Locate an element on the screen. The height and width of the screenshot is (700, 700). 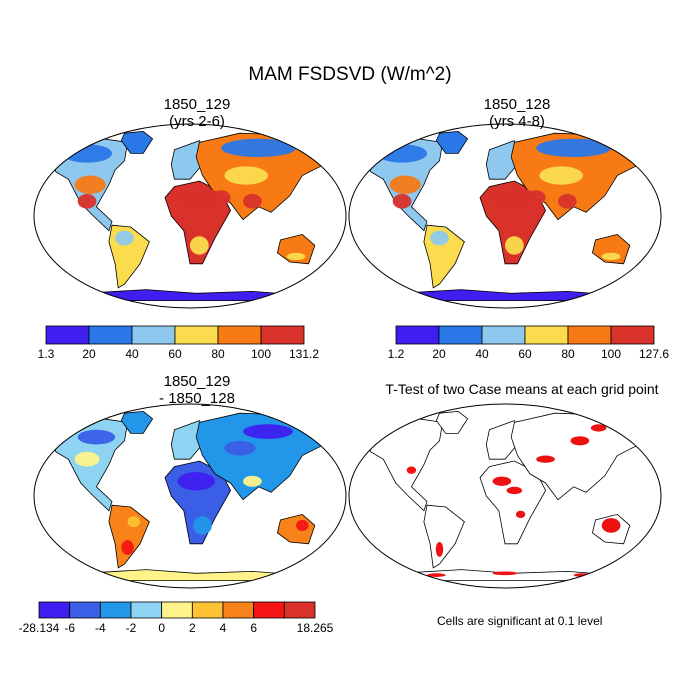
map-panel-2-border is located at coordinates (505, 216).